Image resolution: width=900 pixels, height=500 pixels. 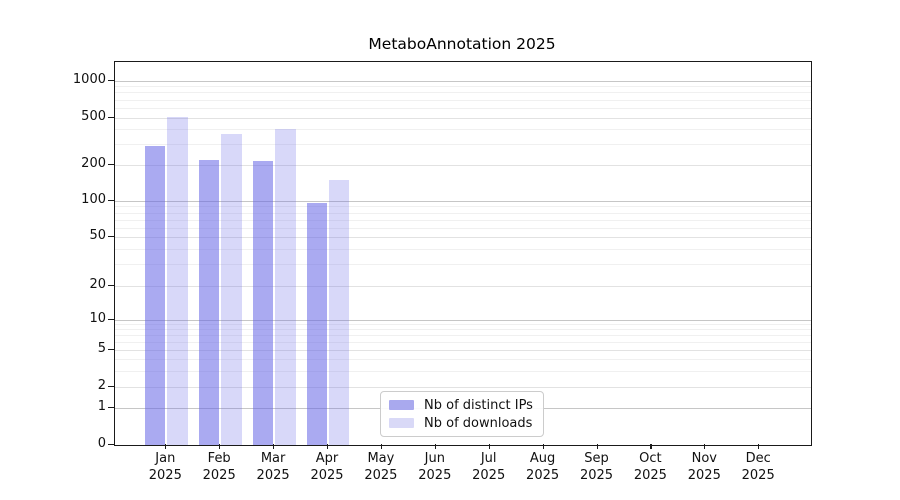 What do you see at coordinates (231, 289) in the screenshot?
I see `bar-feb-downloads` at bounding box center [231, 289].